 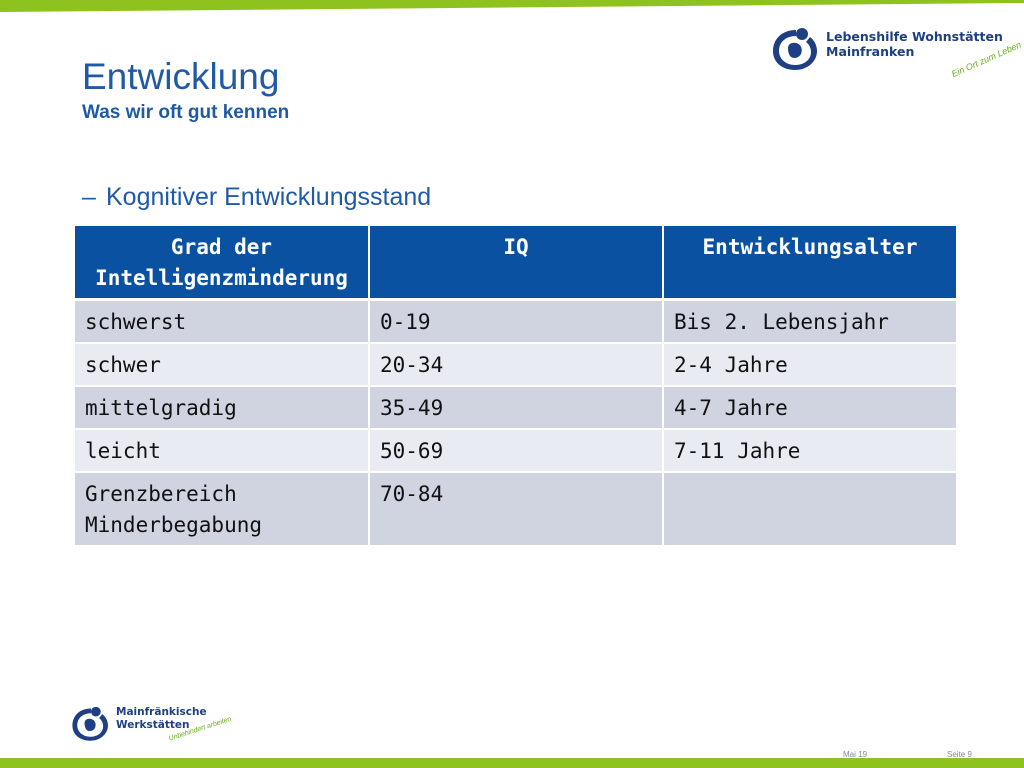 What do you see at coordinates (222, 263) in the screenshot?
I see `header-cell-degree: Grad der Intelligenzminderung` at bounding box center [222, 263].